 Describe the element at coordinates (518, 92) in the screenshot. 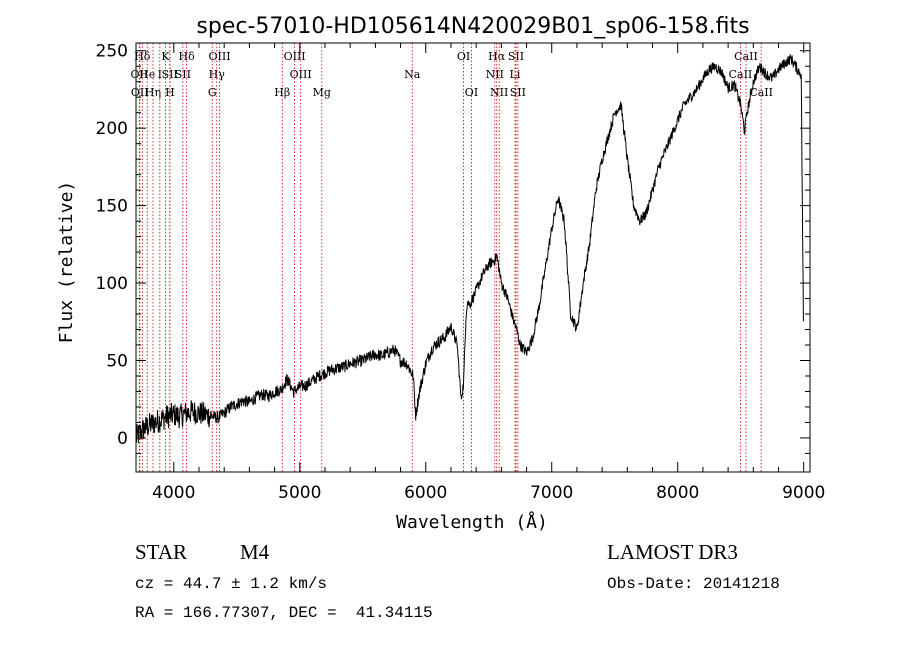

I see `line-marker-label-26: SII` at that location.